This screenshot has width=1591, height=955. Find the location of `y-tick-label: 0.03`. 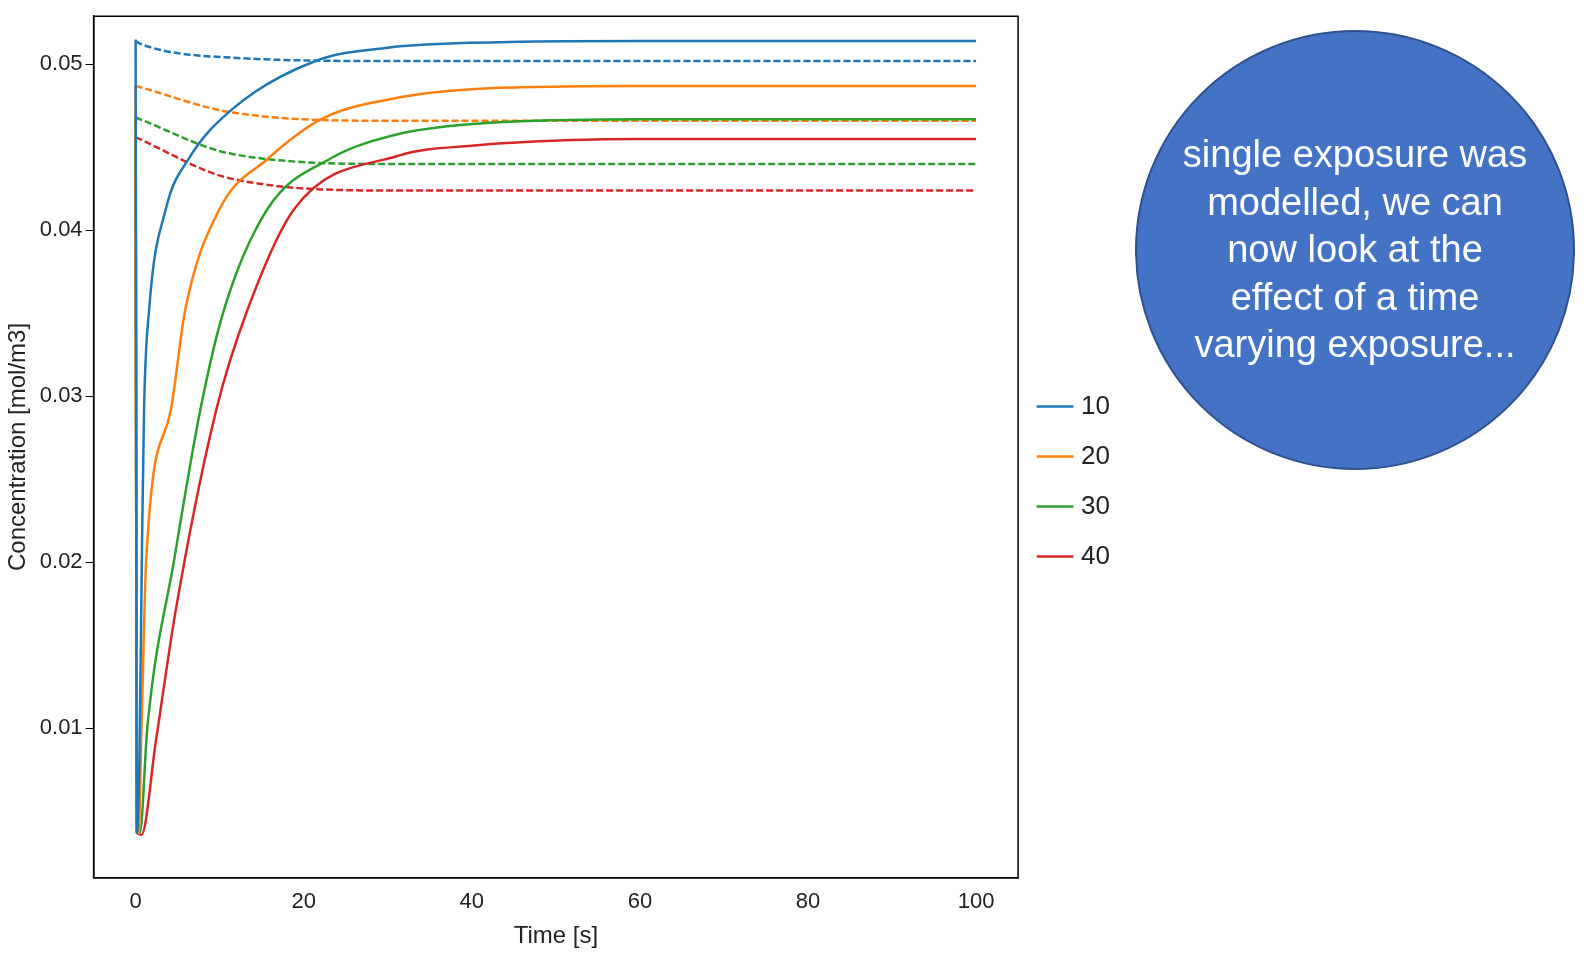

y-tick-label: 0.03 is located at coordinates (61, 395).